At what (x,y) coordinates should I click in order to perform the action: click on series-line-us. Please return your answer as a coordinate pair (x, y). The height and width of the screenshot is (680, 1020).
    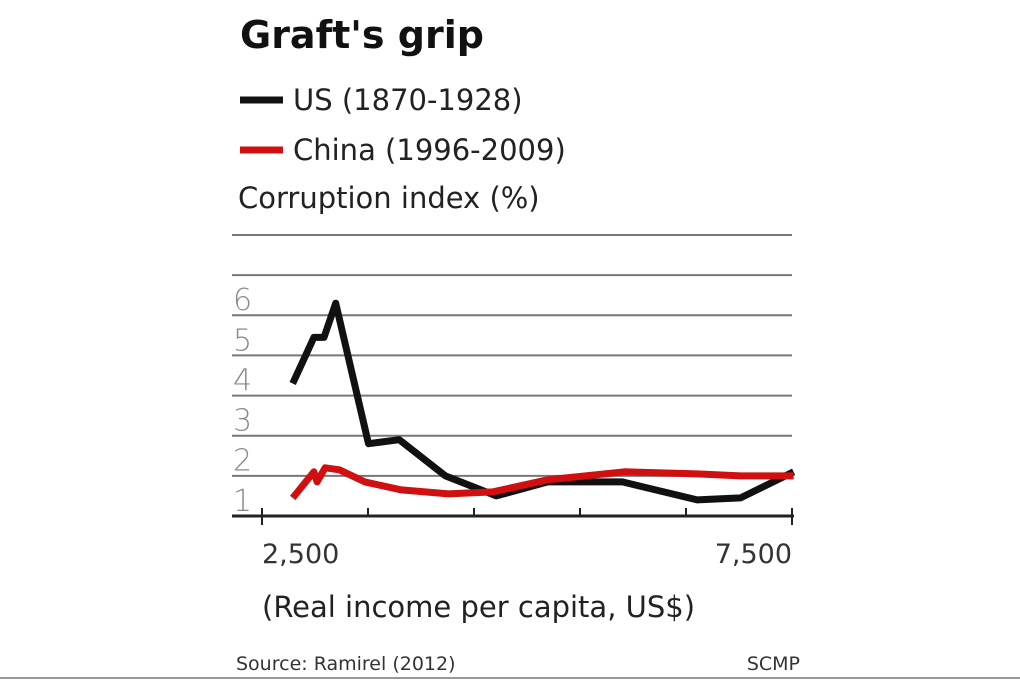
    Looking at the image, I should click on (542, 401).